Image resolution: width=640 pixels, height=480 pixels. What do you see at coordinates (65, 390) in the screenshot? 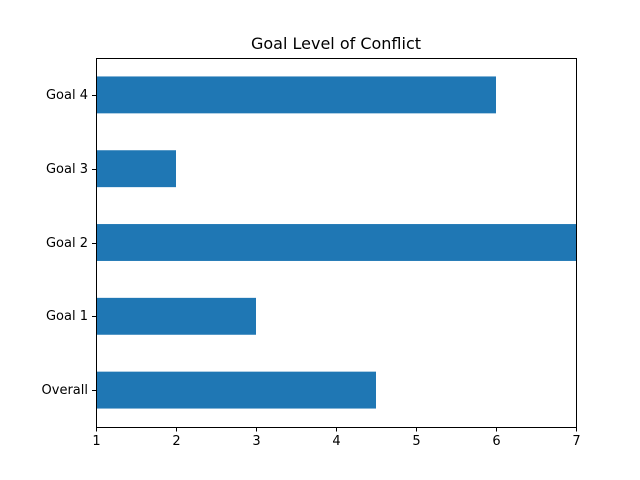
I see `y-tick-label: Overall` at bounding box center [65, 390].